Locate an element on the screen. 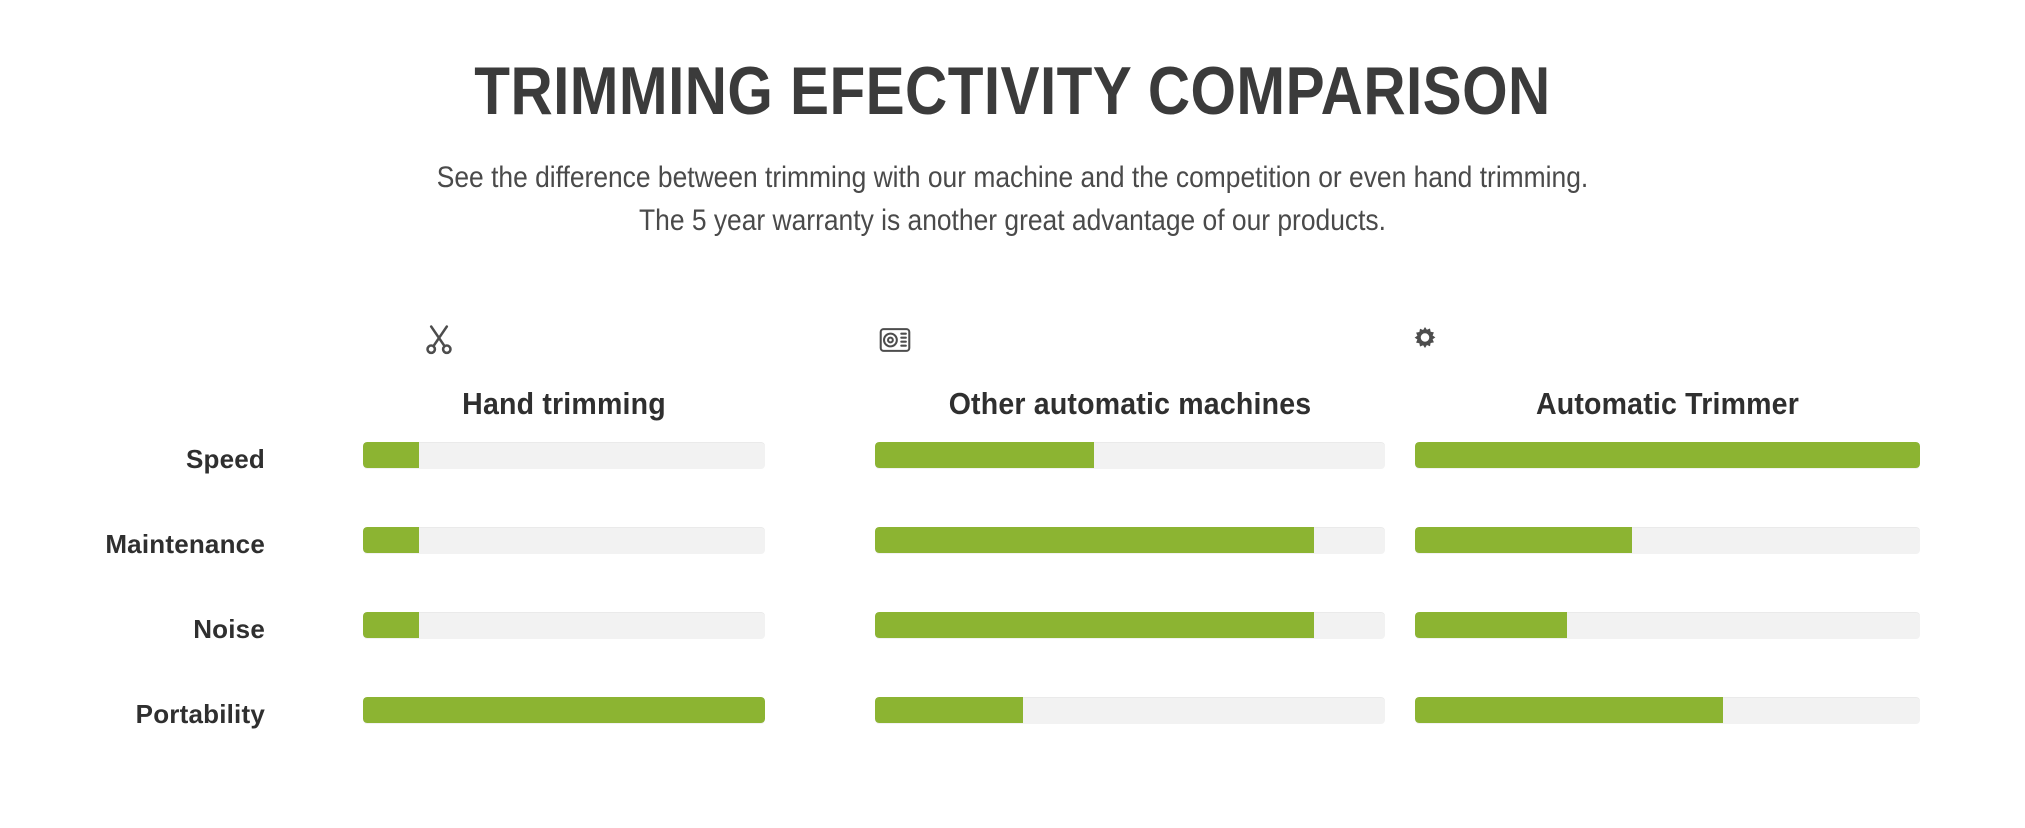 The image size is (2025, 828). column-automatic-trimmer: Automatic Trimmer is located at coordinates (1667, 538).